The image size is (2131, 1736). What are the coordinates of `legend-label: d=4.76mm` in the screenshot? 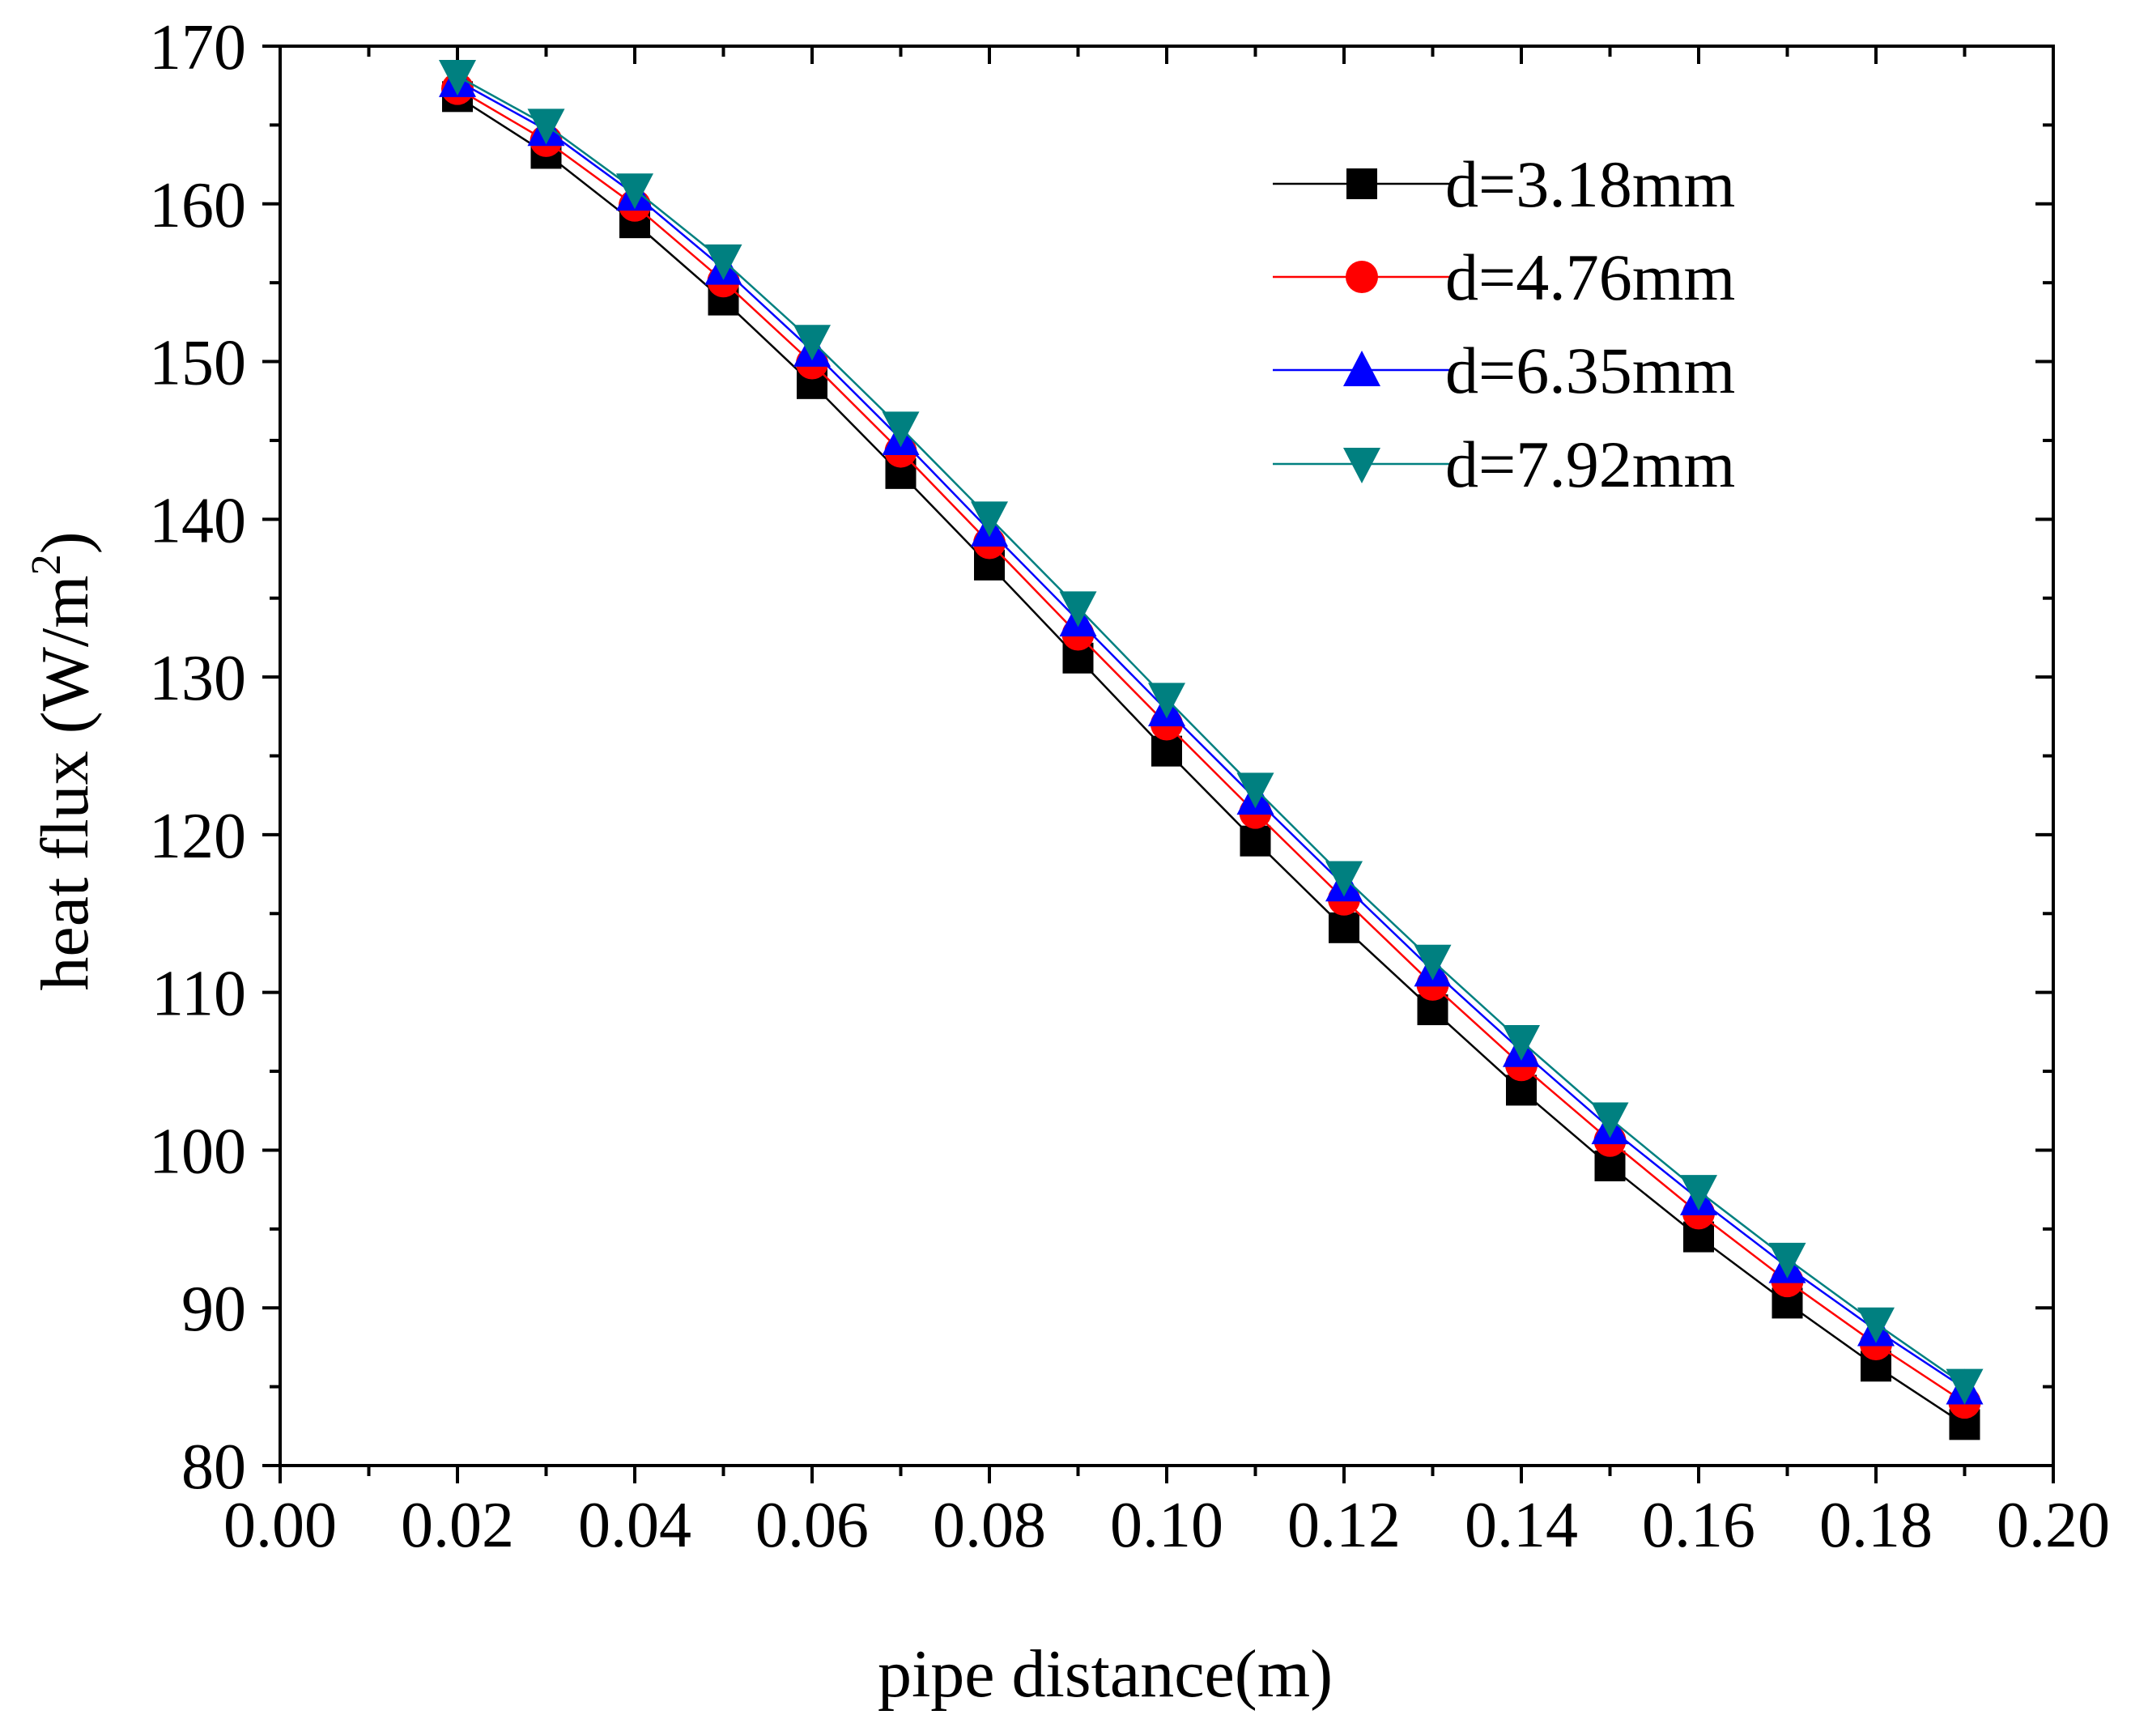 It's located at (1590, 277).